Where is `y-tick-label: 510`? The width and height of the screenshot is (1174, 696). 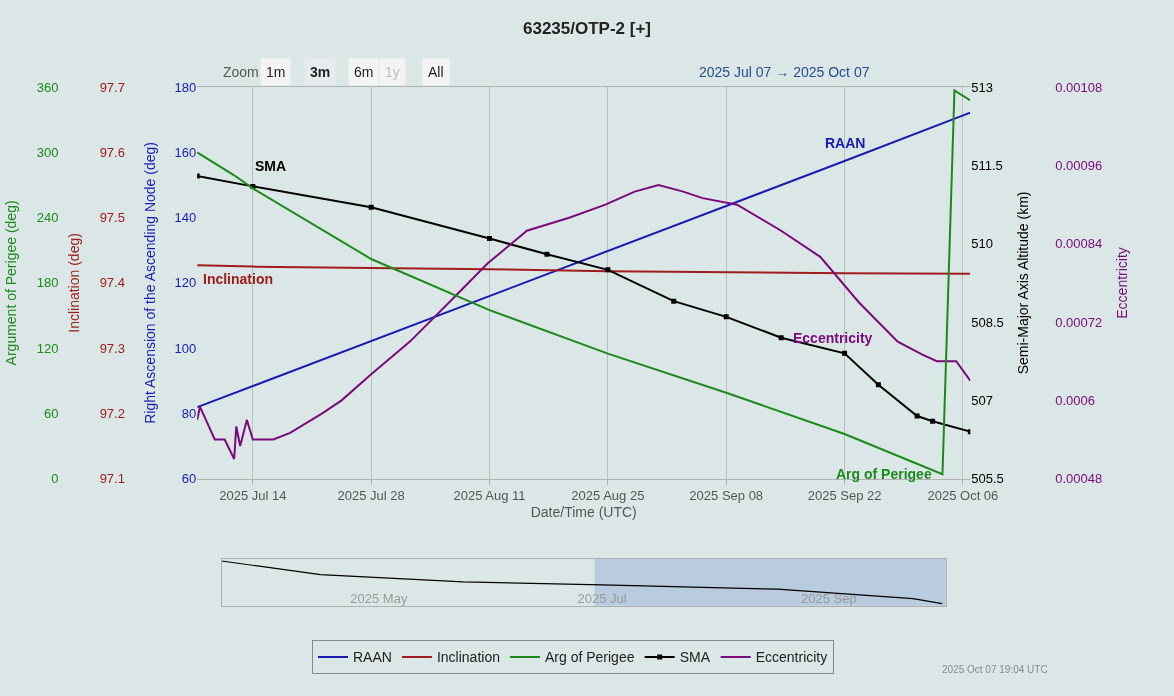
y-tick-label: 510 is located at coordinates (982, 244).